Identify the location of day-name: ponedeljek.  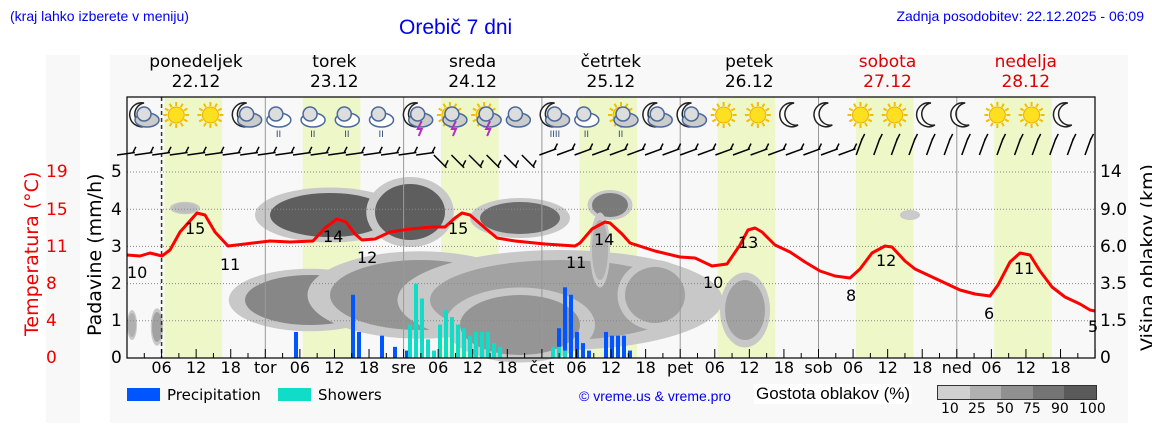
(196, 62).